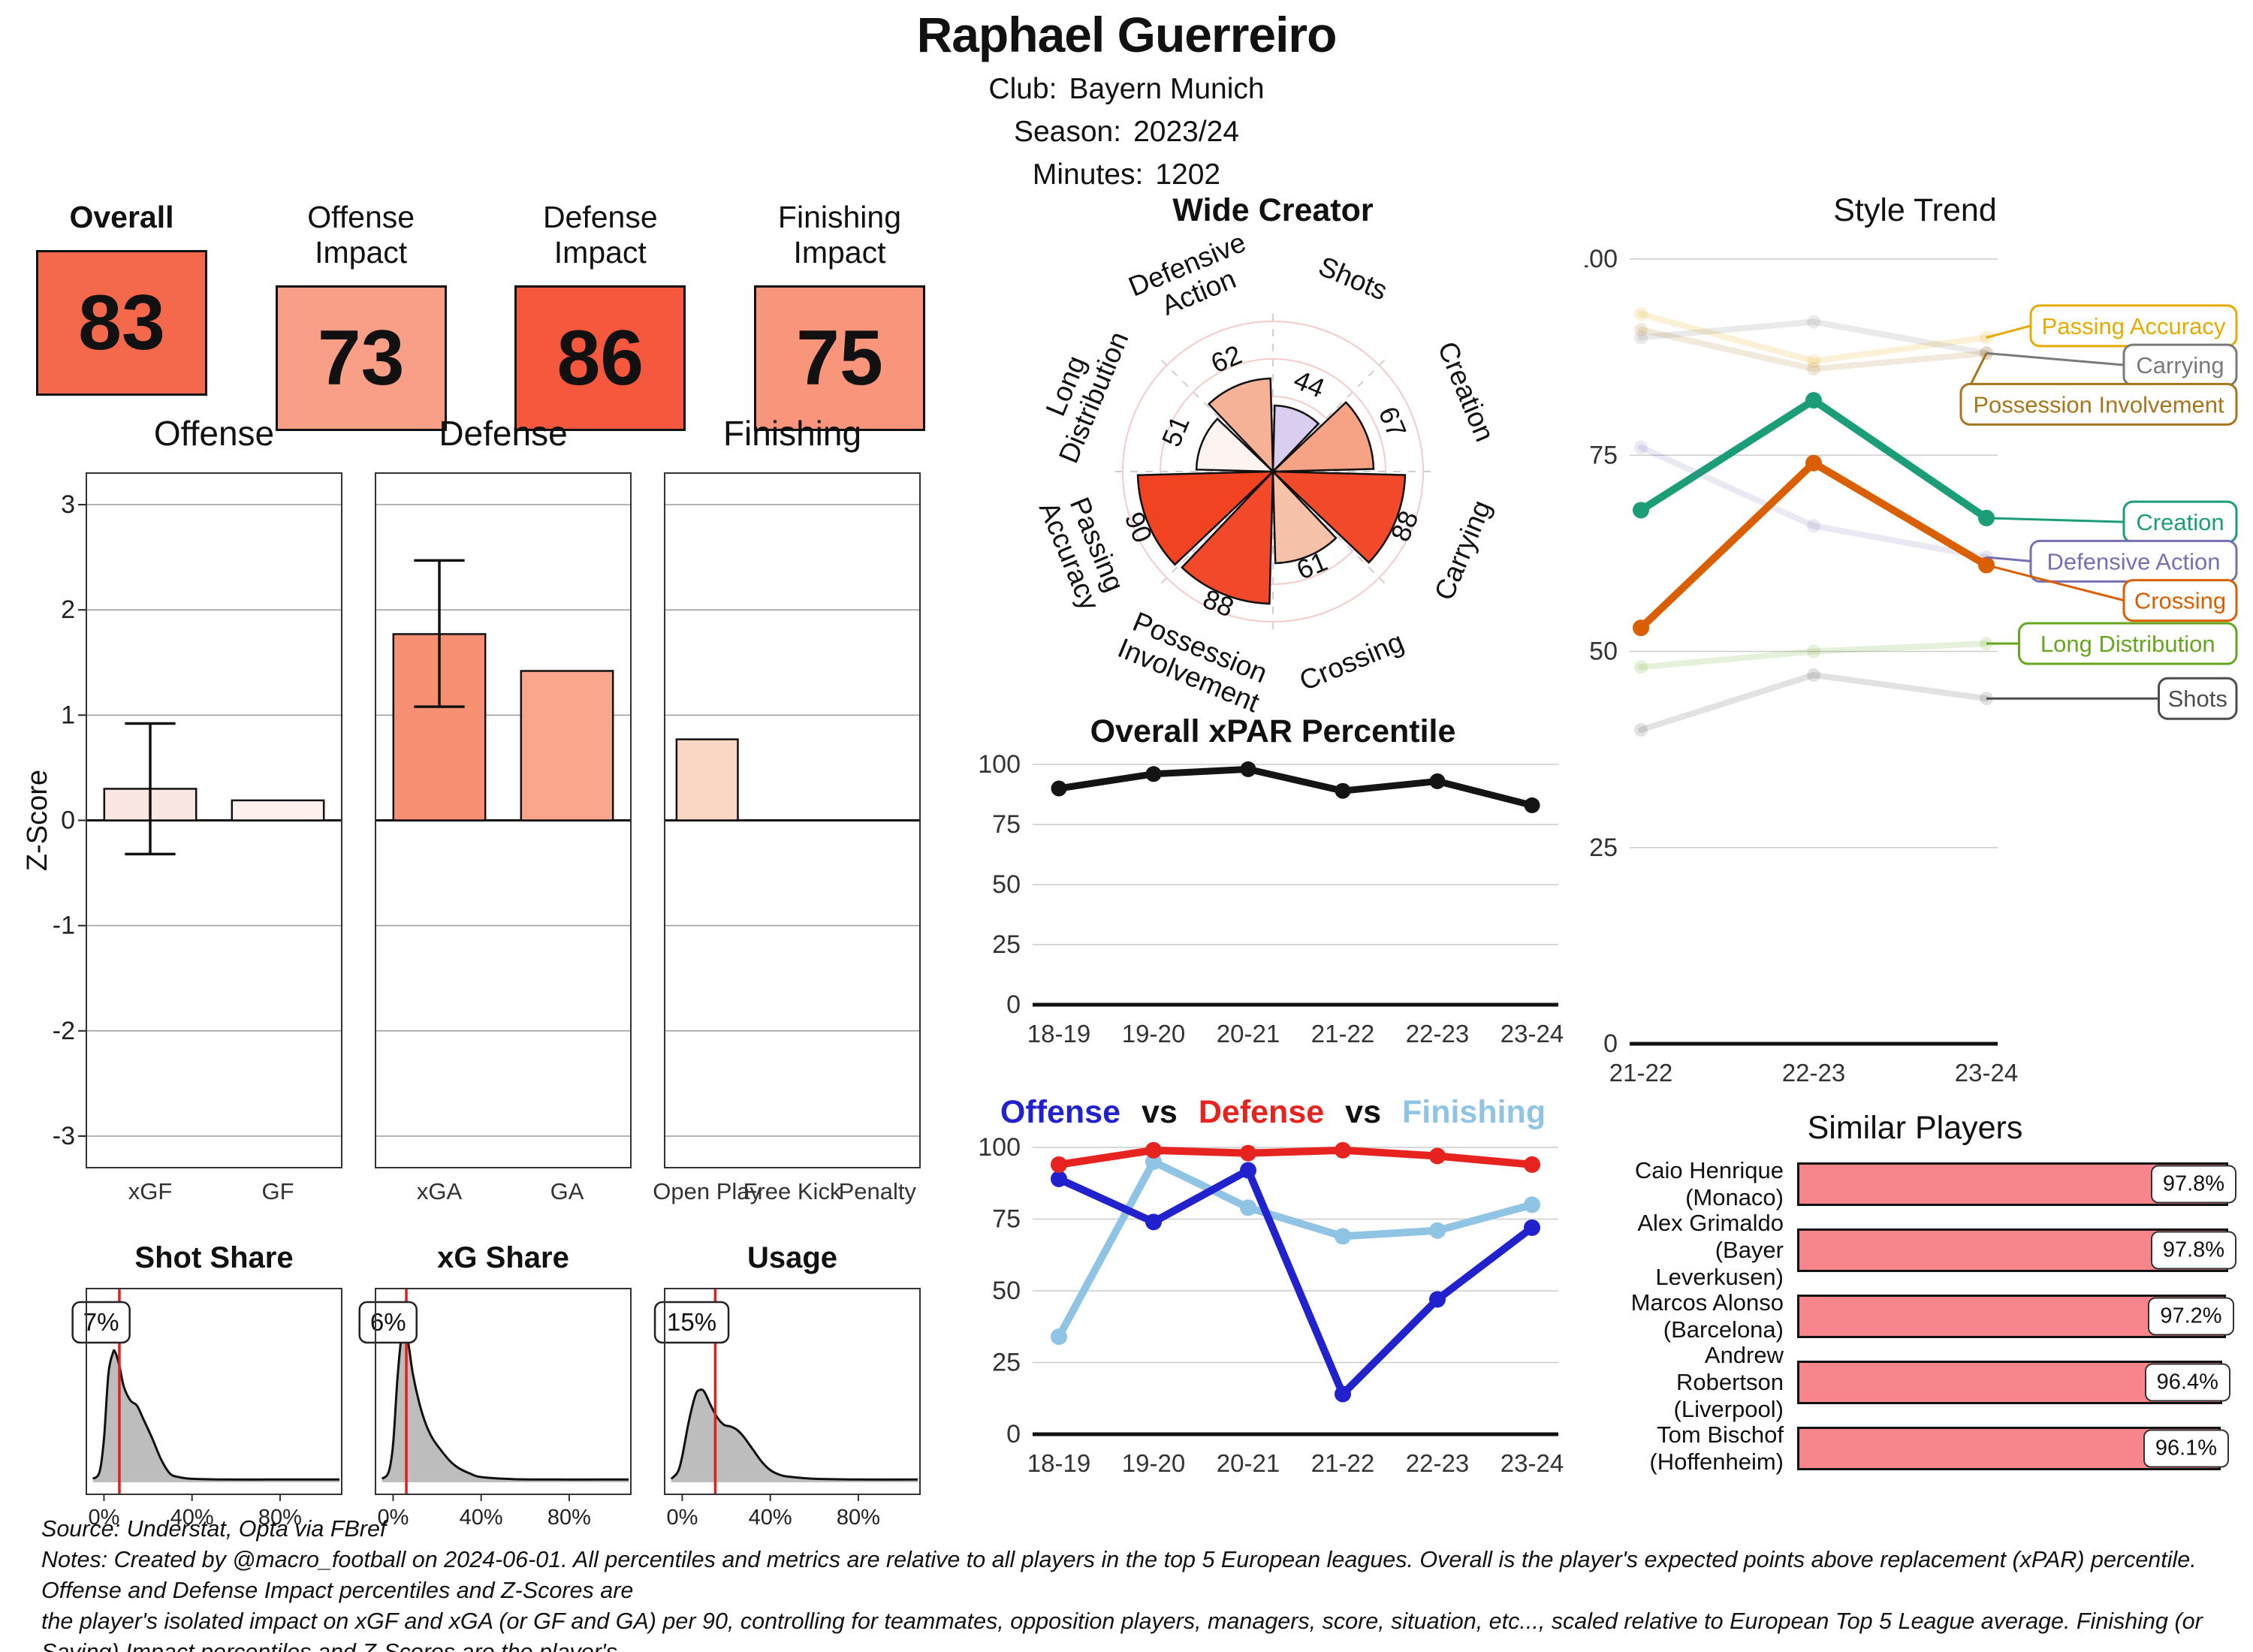  Describe the element at coordinates (1304, 517) in the screenshot. I see `radar-wedge-crossing` at that location.